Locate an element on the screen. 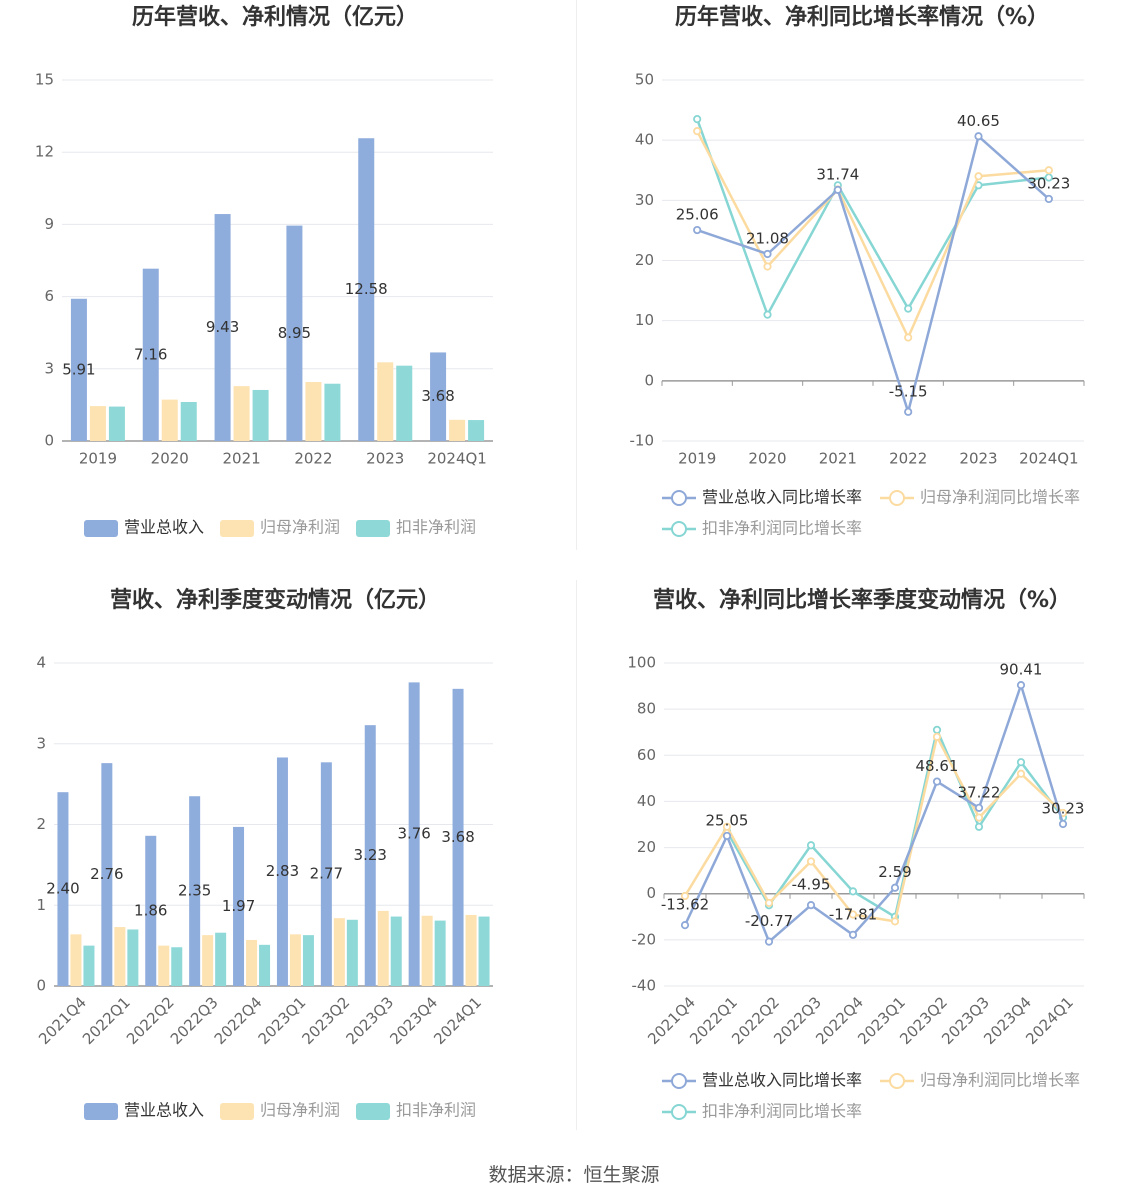  data-label: 1.86 is located at coordinates (150, 910).